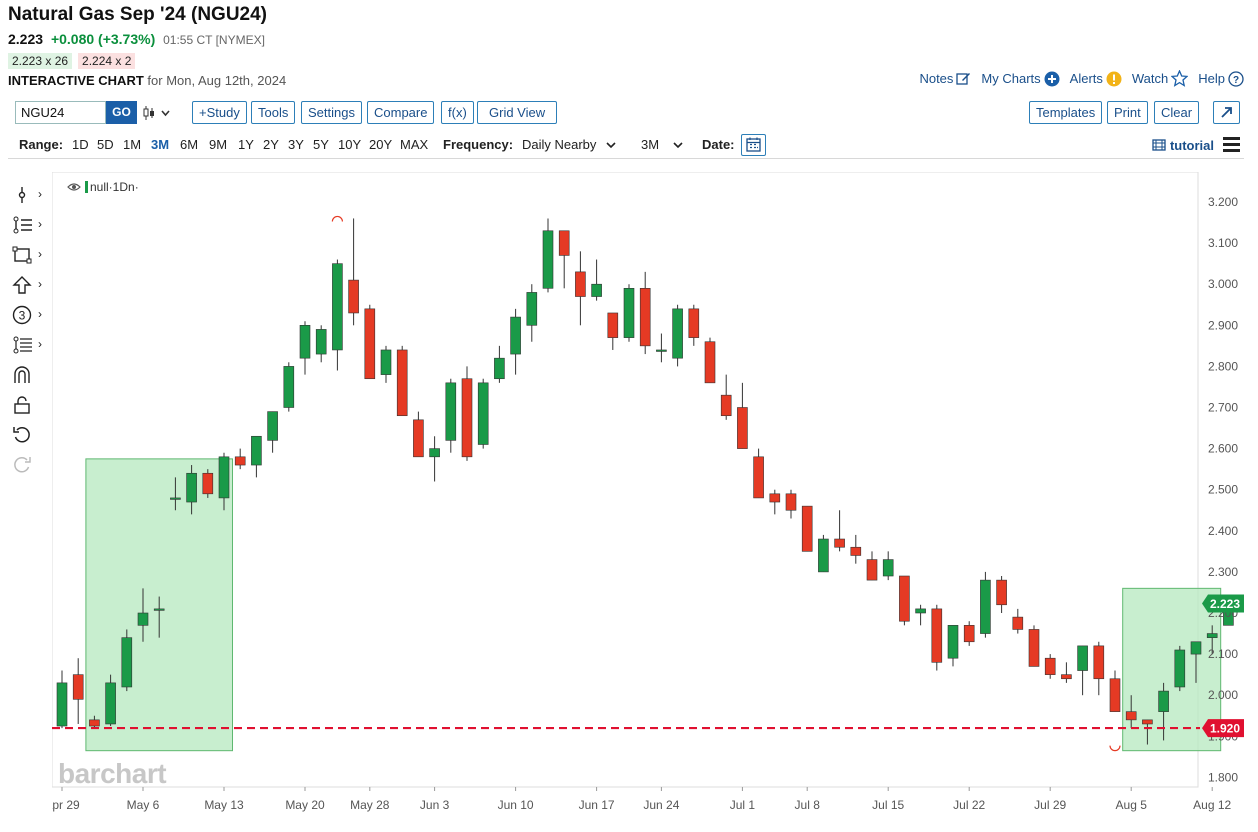 The image size is (1258, 832). Describe the element at coordinates (217, 80) in the screenshot. I see `chart-date: for Mon, Aug 12th, 2024` at that location.